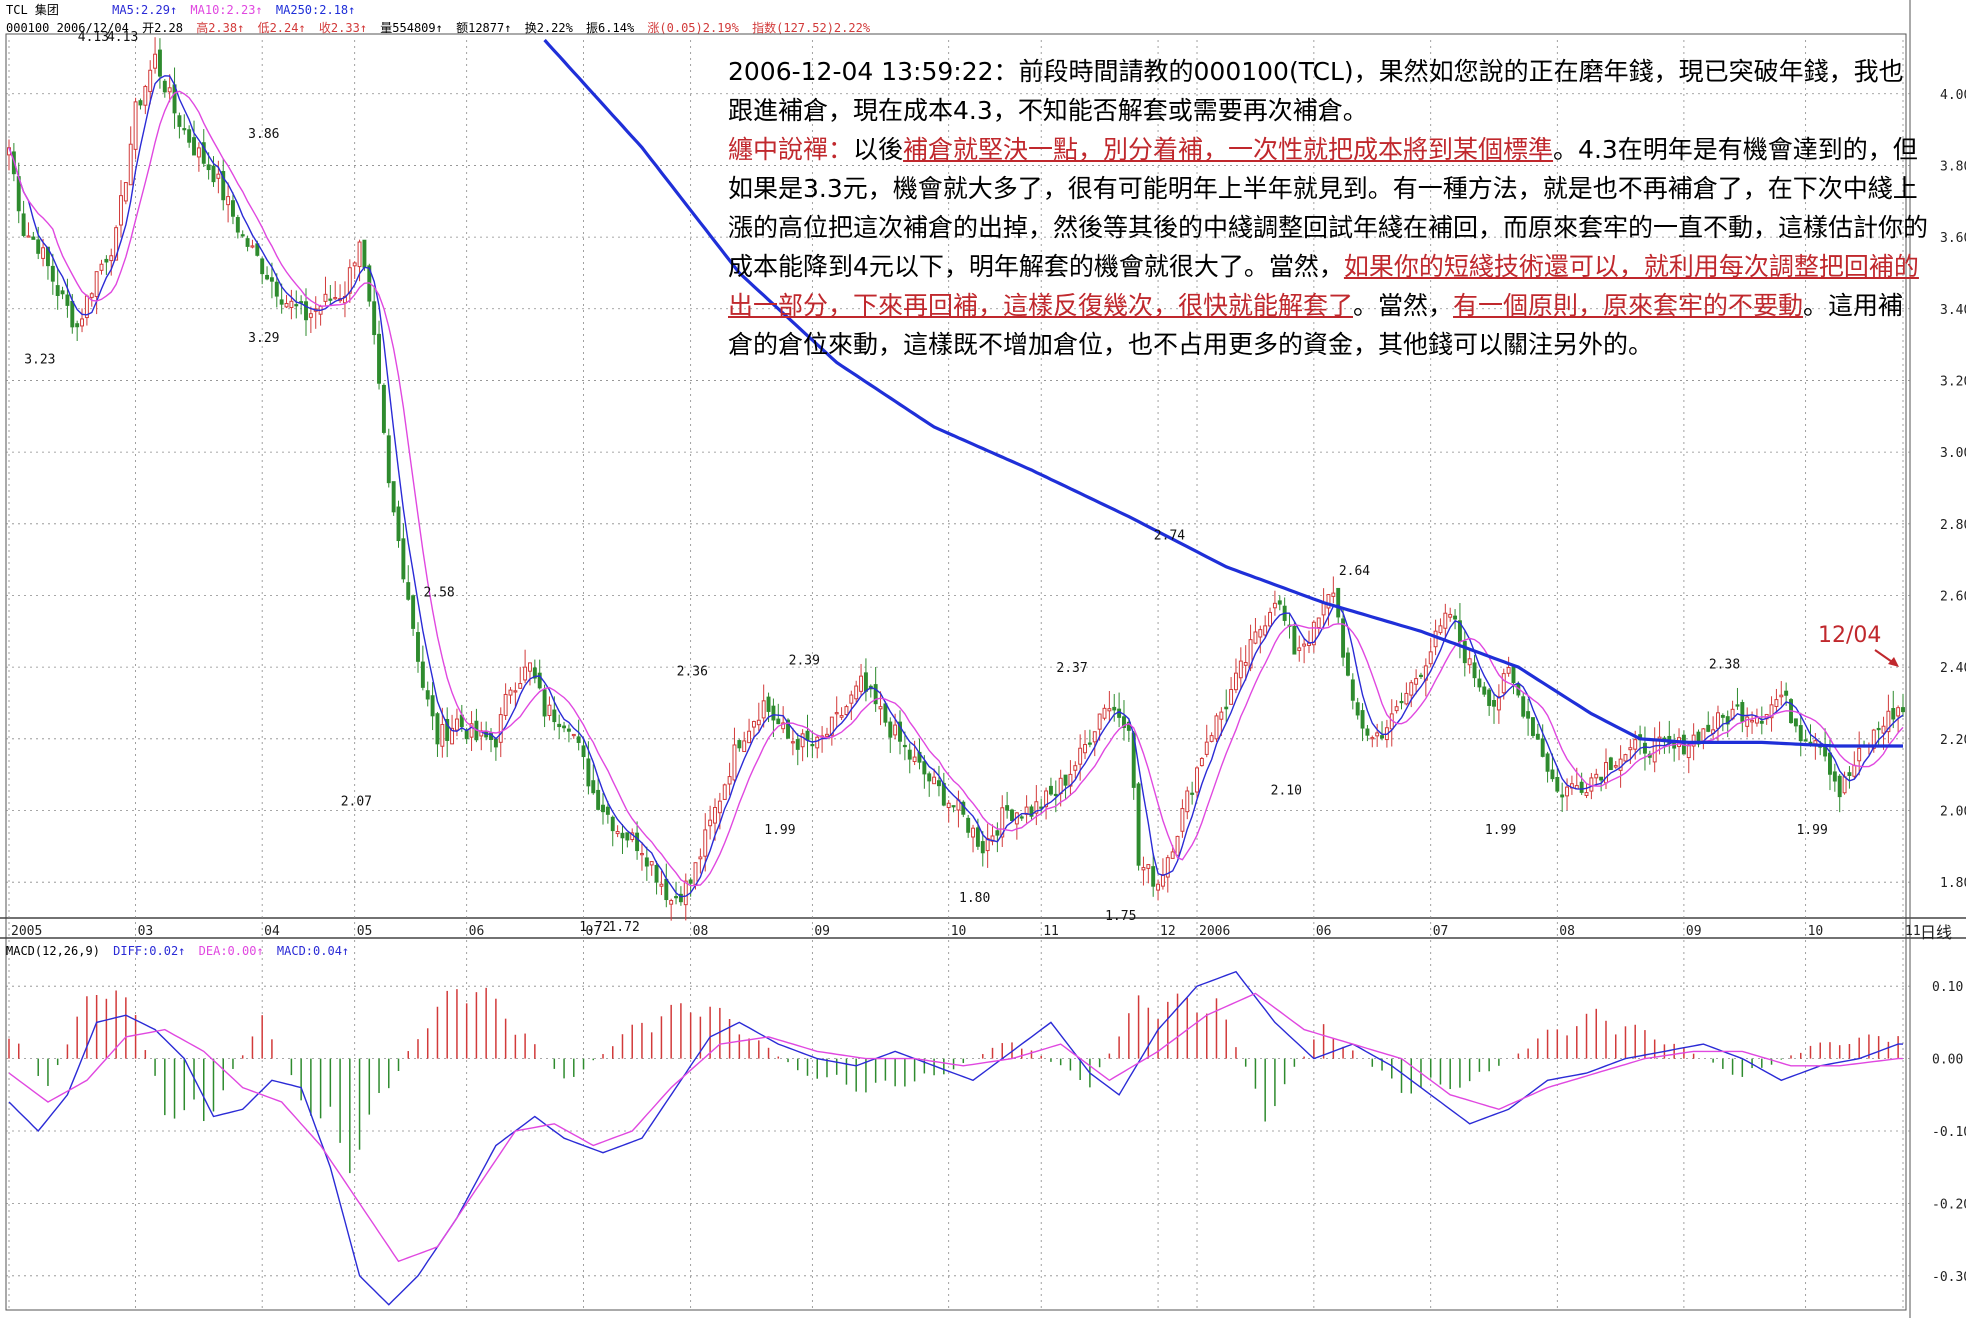 This screenshot has height=1318, width=1966. Describe the element at coordinates (1953, 740) in the screenshot. I see `price-tick-label: 2.20` at that location.